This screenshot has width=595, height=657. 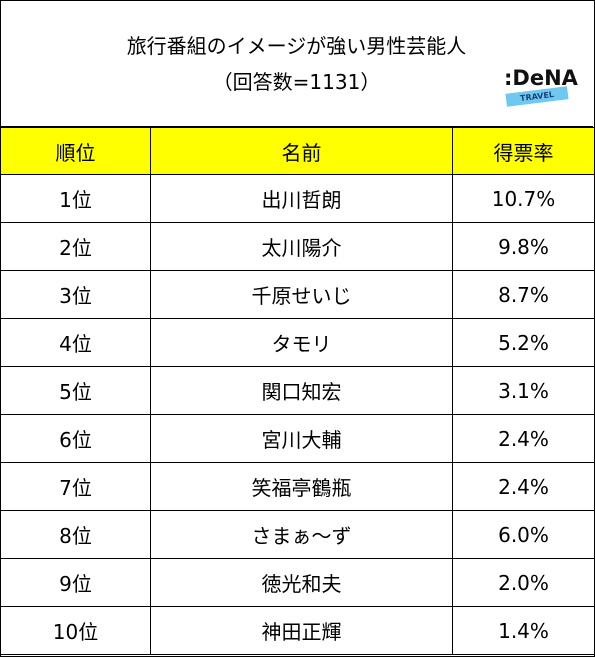 What do you see at coordinates (75, 246) in the screenshot?
I see `rank-cell: 2位` at bounding box center [75, 246].